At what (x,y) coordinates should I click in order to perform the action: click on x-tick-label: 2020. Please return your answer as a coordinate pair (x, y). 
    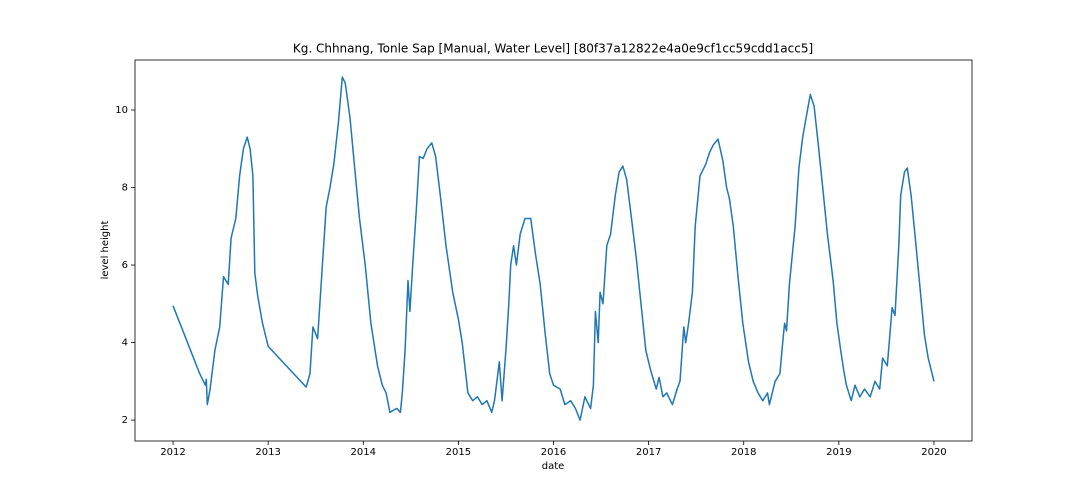
    Looking at the image, I should click on (933, 452).